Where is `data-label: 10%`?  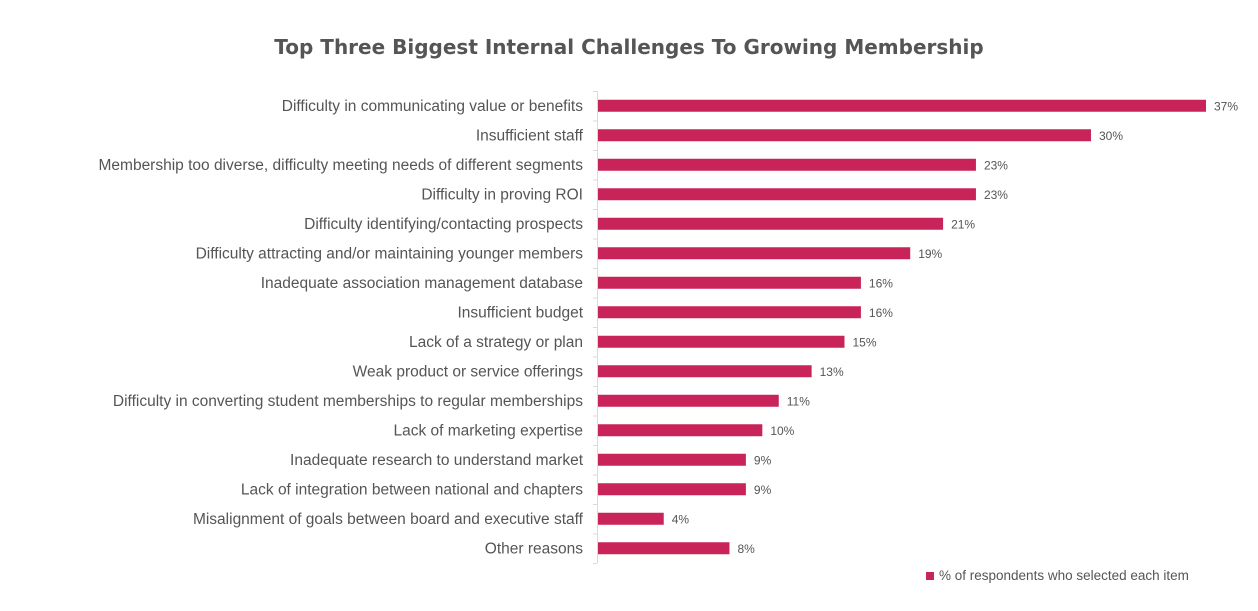 data-label: 10% is located at coordinates (782, 431).